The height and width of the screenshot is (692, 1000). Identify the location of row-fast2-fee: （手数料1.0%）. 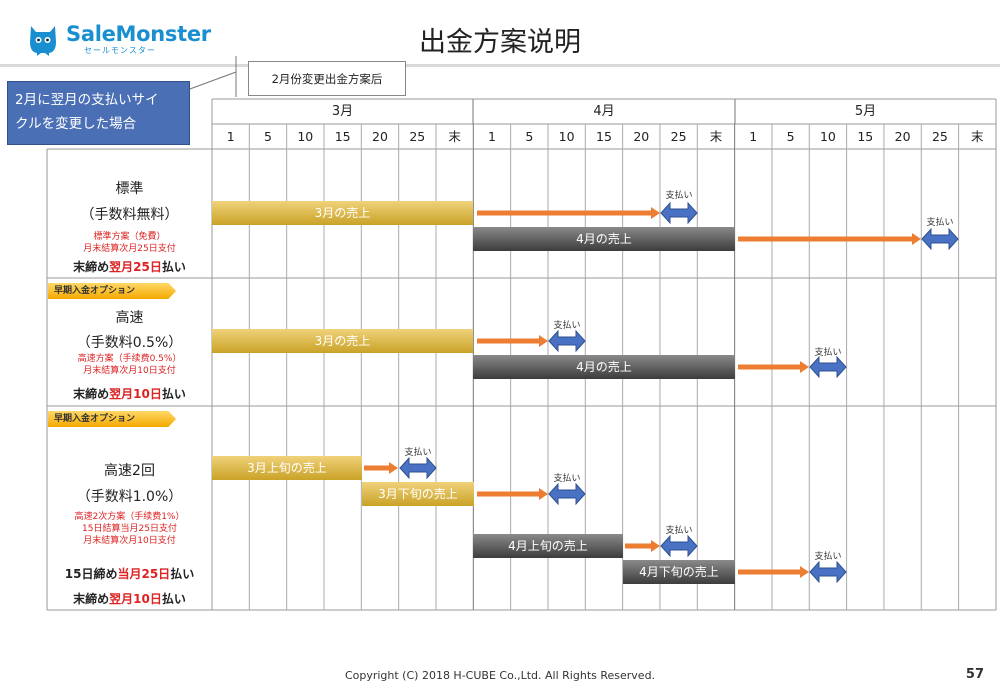
(129, 497).